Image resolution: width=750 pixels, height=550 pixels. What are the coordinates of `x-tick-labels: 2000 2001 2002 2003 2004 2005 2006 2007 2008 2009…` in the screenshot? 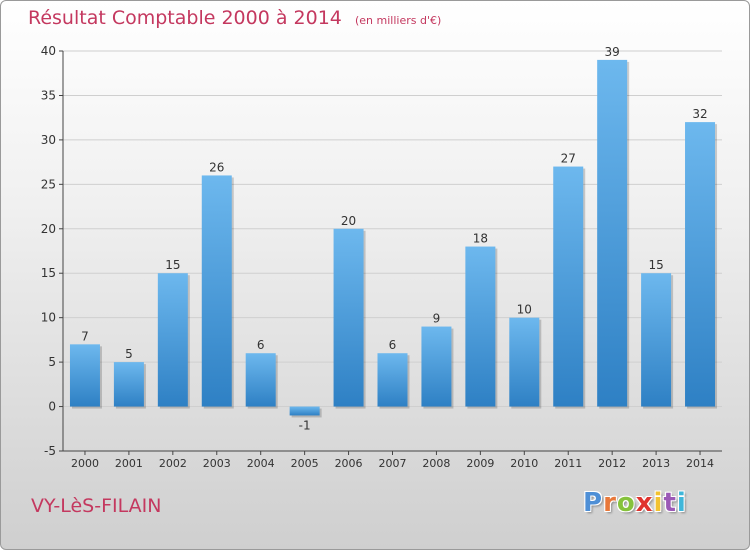 It's located at (392, 460).